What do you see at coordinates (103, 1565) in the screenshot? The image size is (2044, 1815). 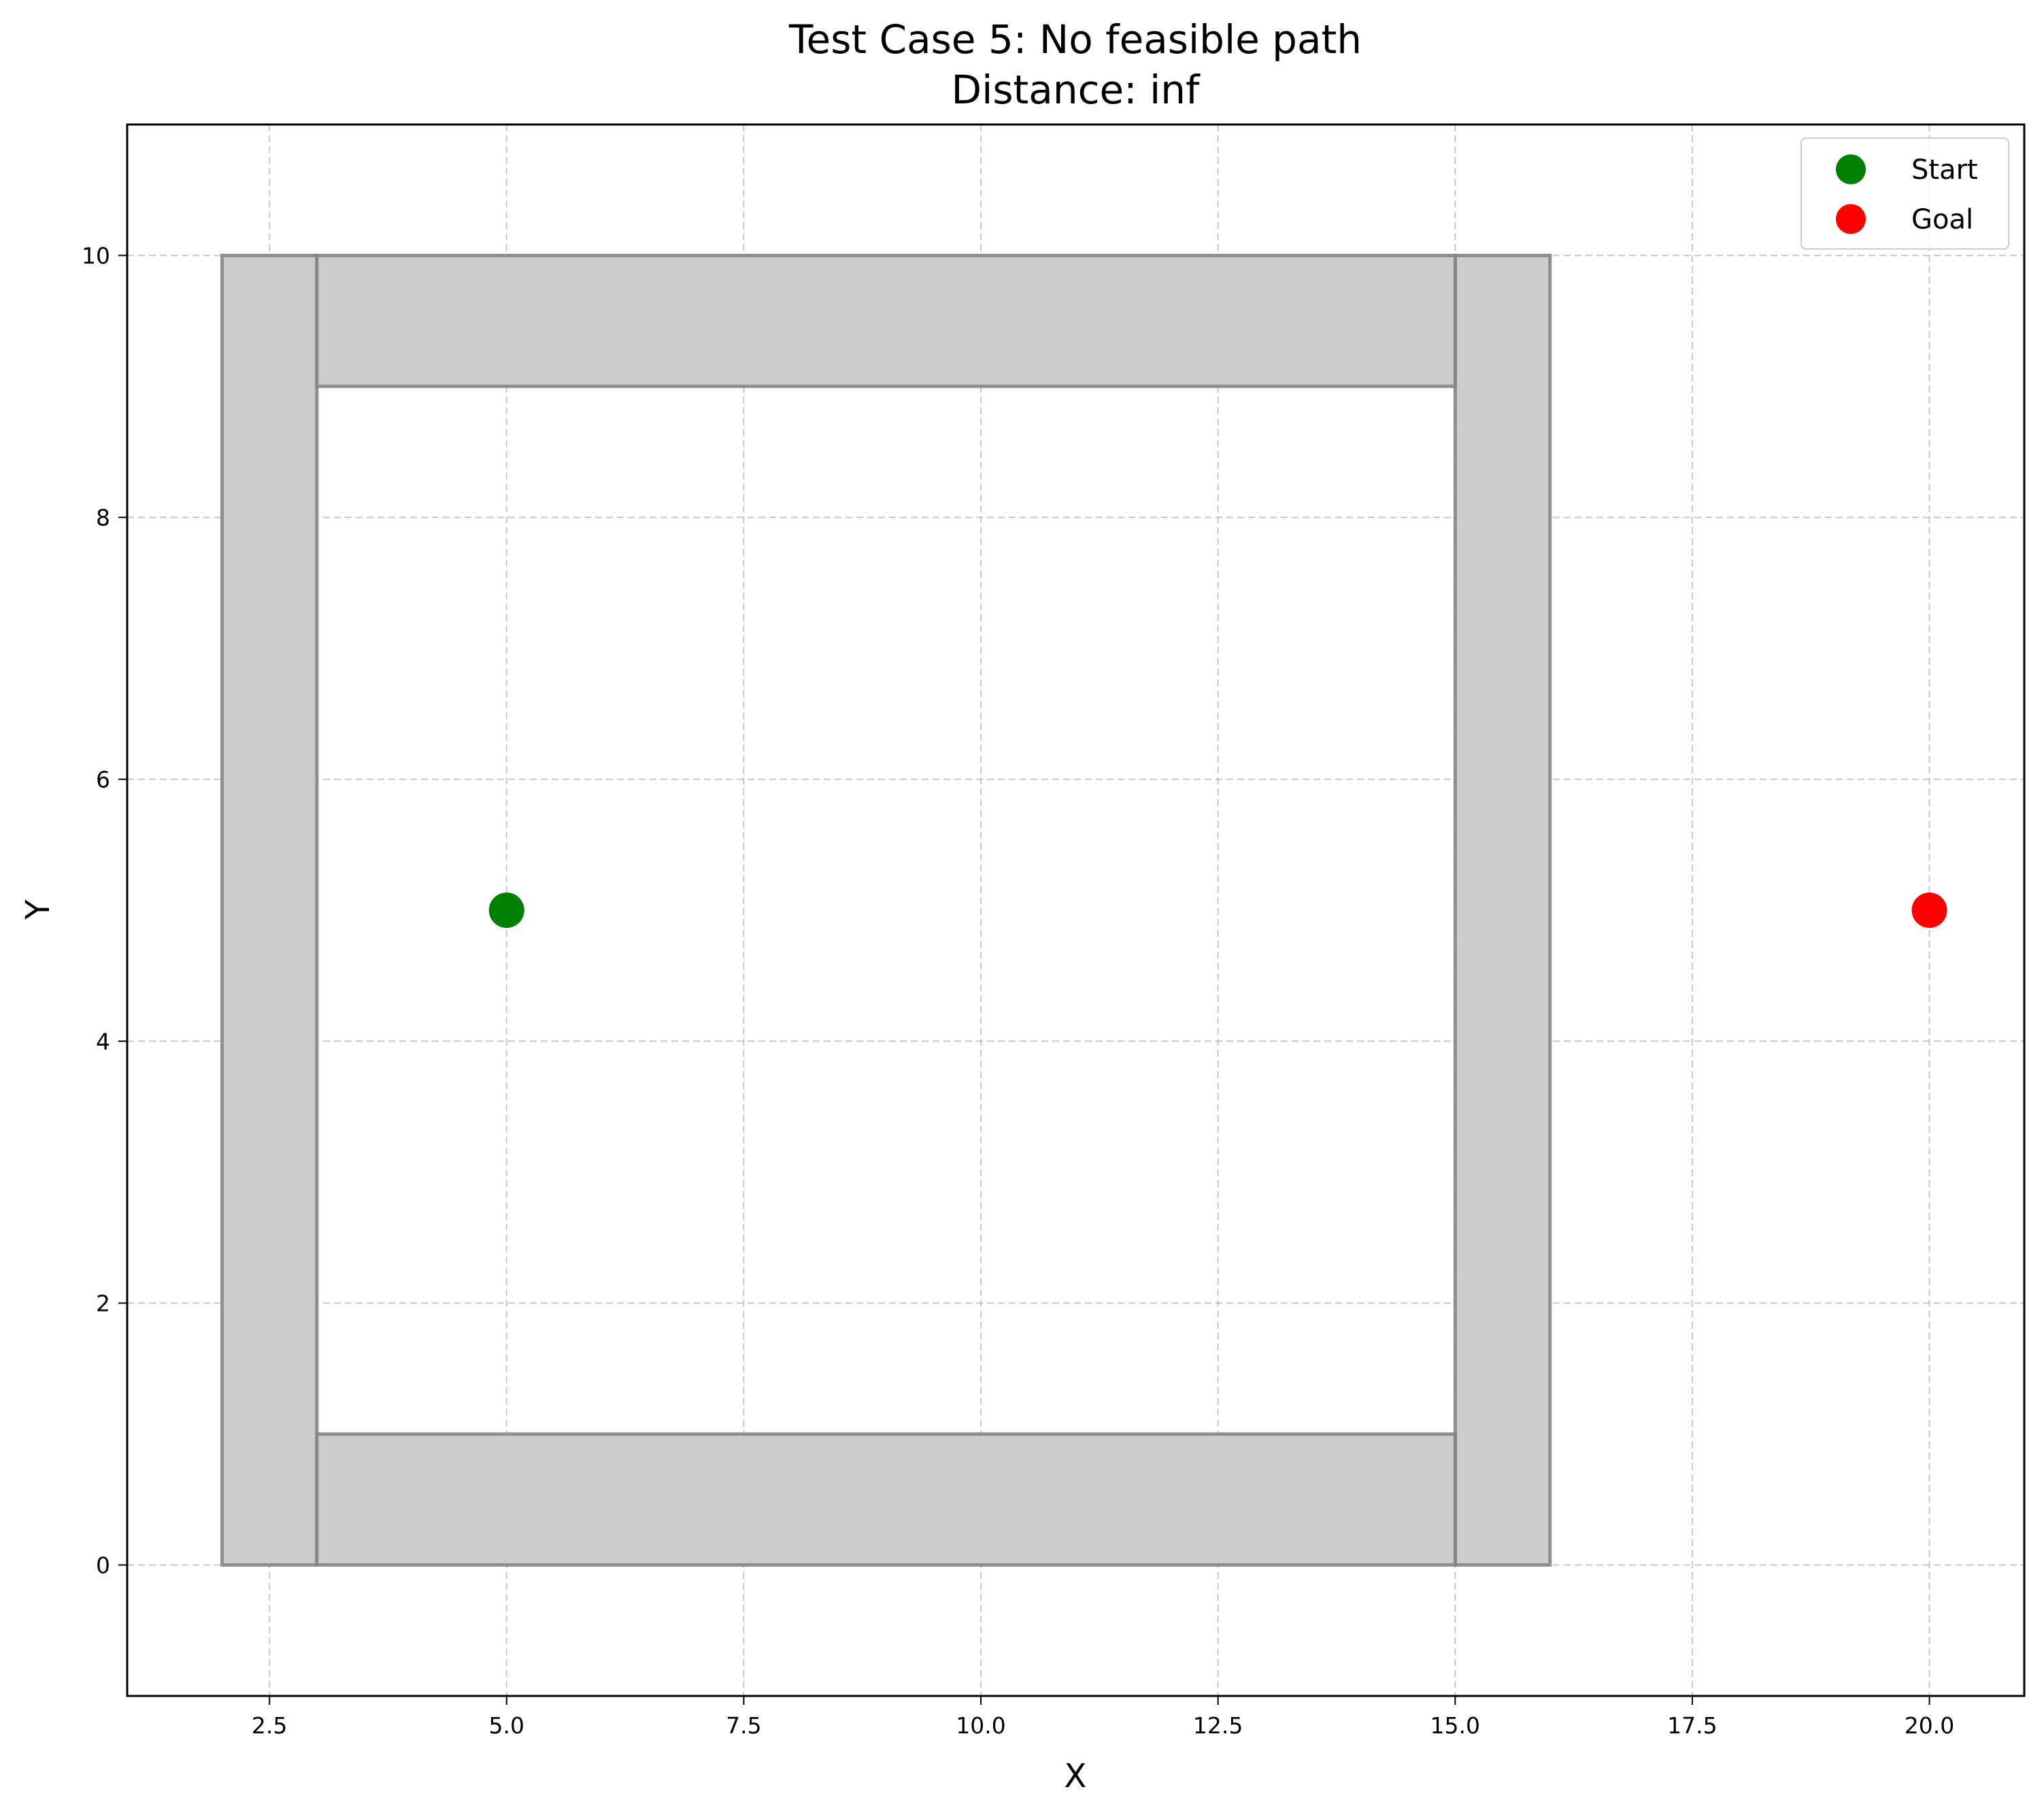 I see `y-tick-label-0: 0` at bounding box center [103, 1565].